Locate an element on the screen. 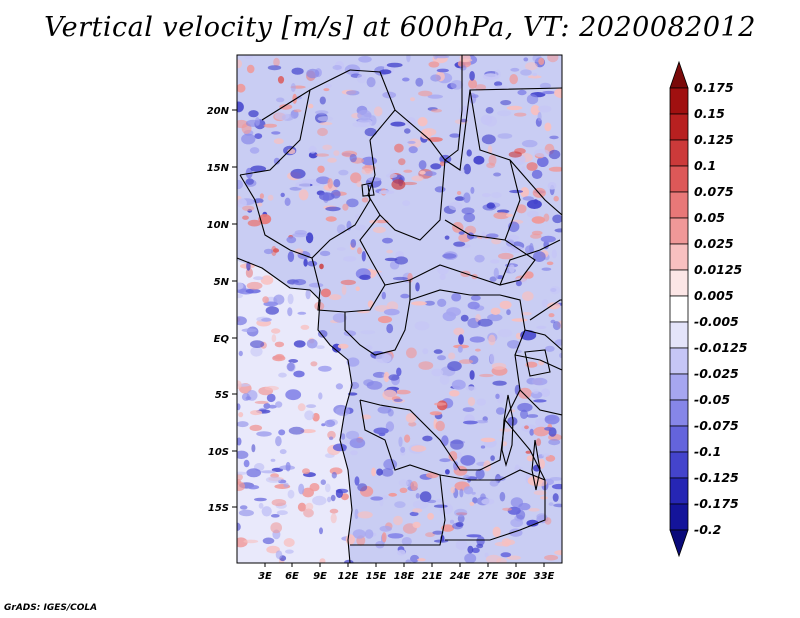  x-axis: 3E 6E 9E 12E 15E 18E 21E 24E 27E 30E 33E is located at coordinates (406, 572).